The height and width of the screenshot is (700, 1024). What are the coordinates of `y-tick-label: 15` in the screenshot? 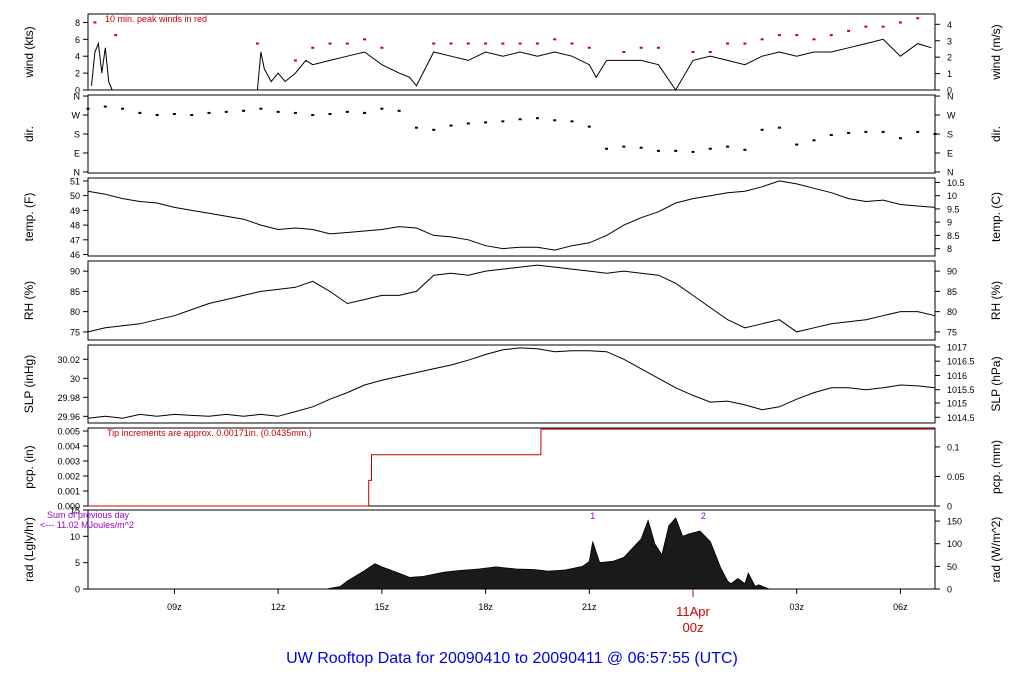 It's located at (75, 511).